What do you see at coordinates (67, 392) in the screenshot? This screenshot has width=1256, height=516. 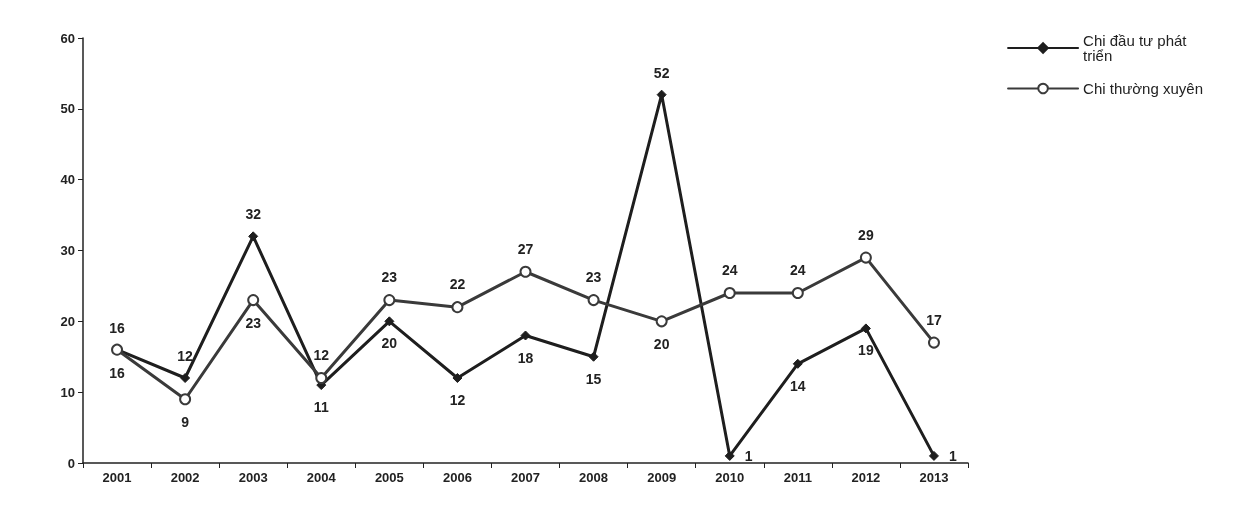 I see `y-tick-label: 10` at bounding box center [67, 392].